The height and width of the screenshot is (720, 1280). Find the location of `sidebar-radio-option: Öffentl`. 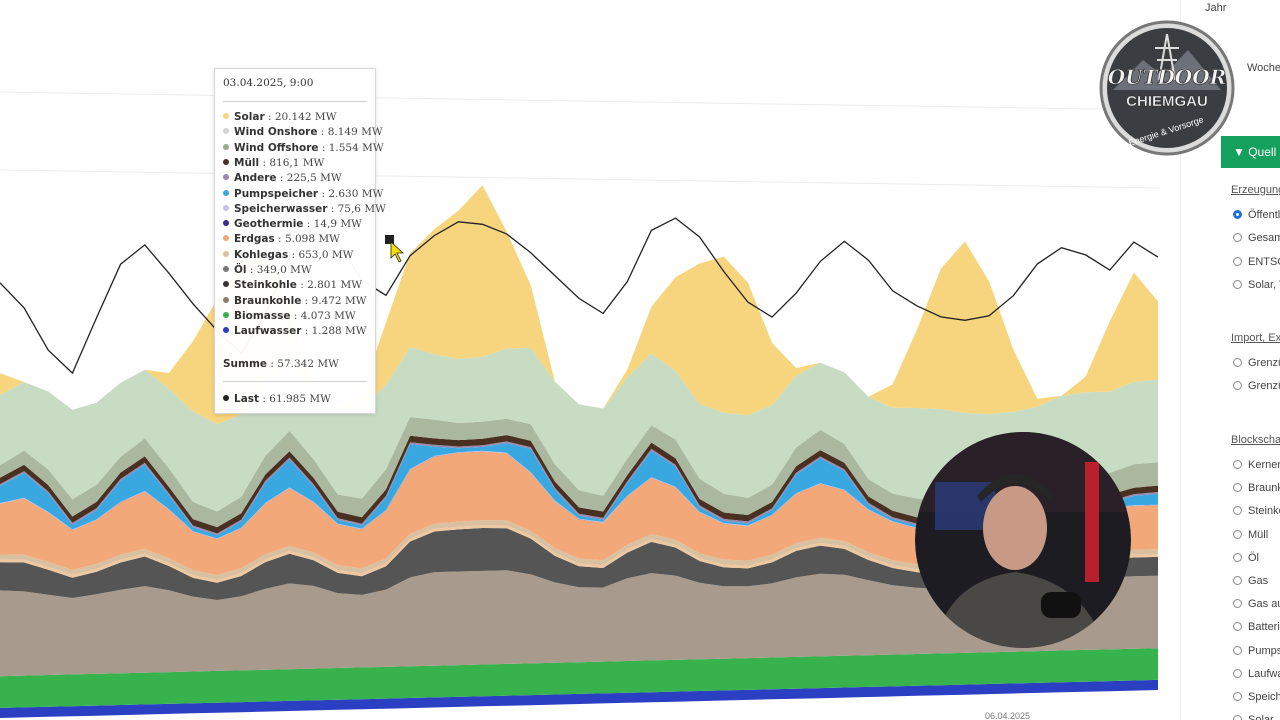

sidebar-radio-option: Öffentl is located at coordinates (1256, 215).